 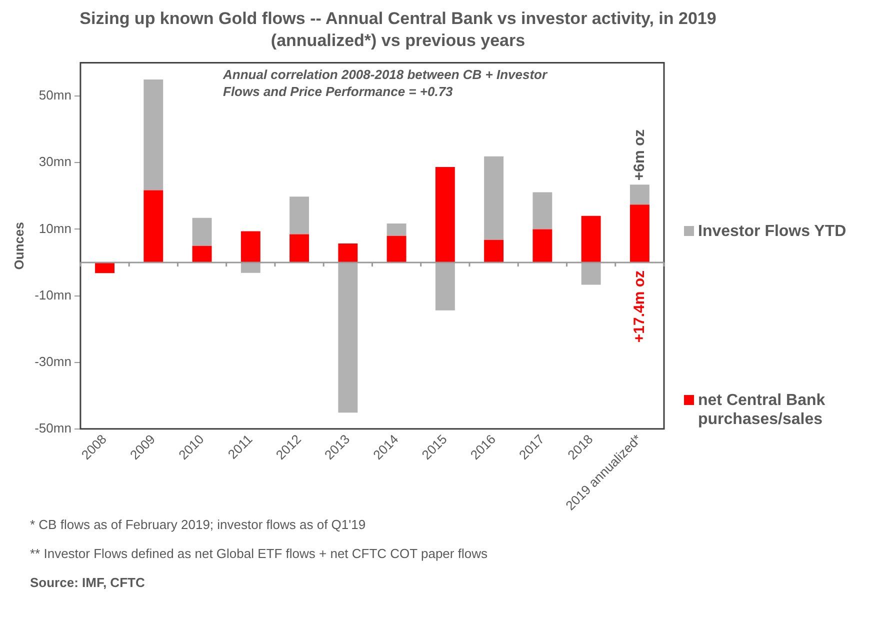 I want to click on y-tick-label: -50mn, so click(x=53, y=428).